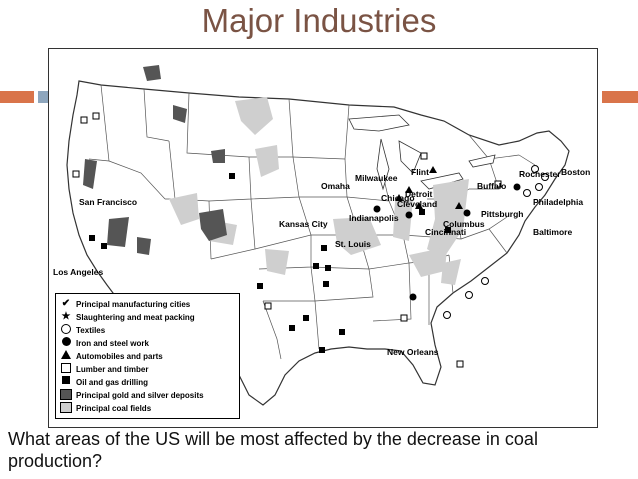  Describe the element at coordinates (429, 187) in the screenshot. I see `automobile-markers` at that location.